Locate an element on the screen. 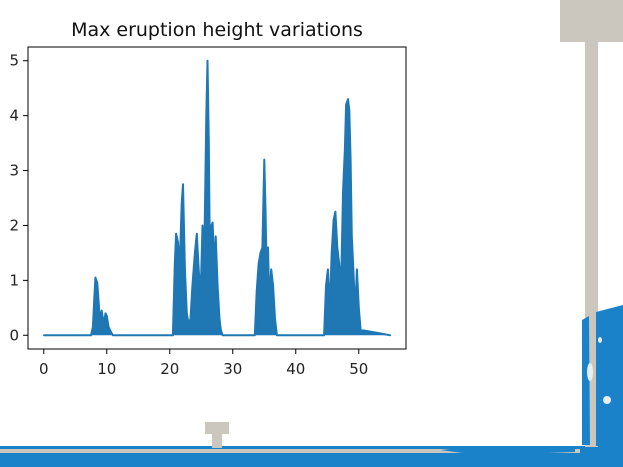  y-tick-label: 2 is located at coordinates (14, 225).